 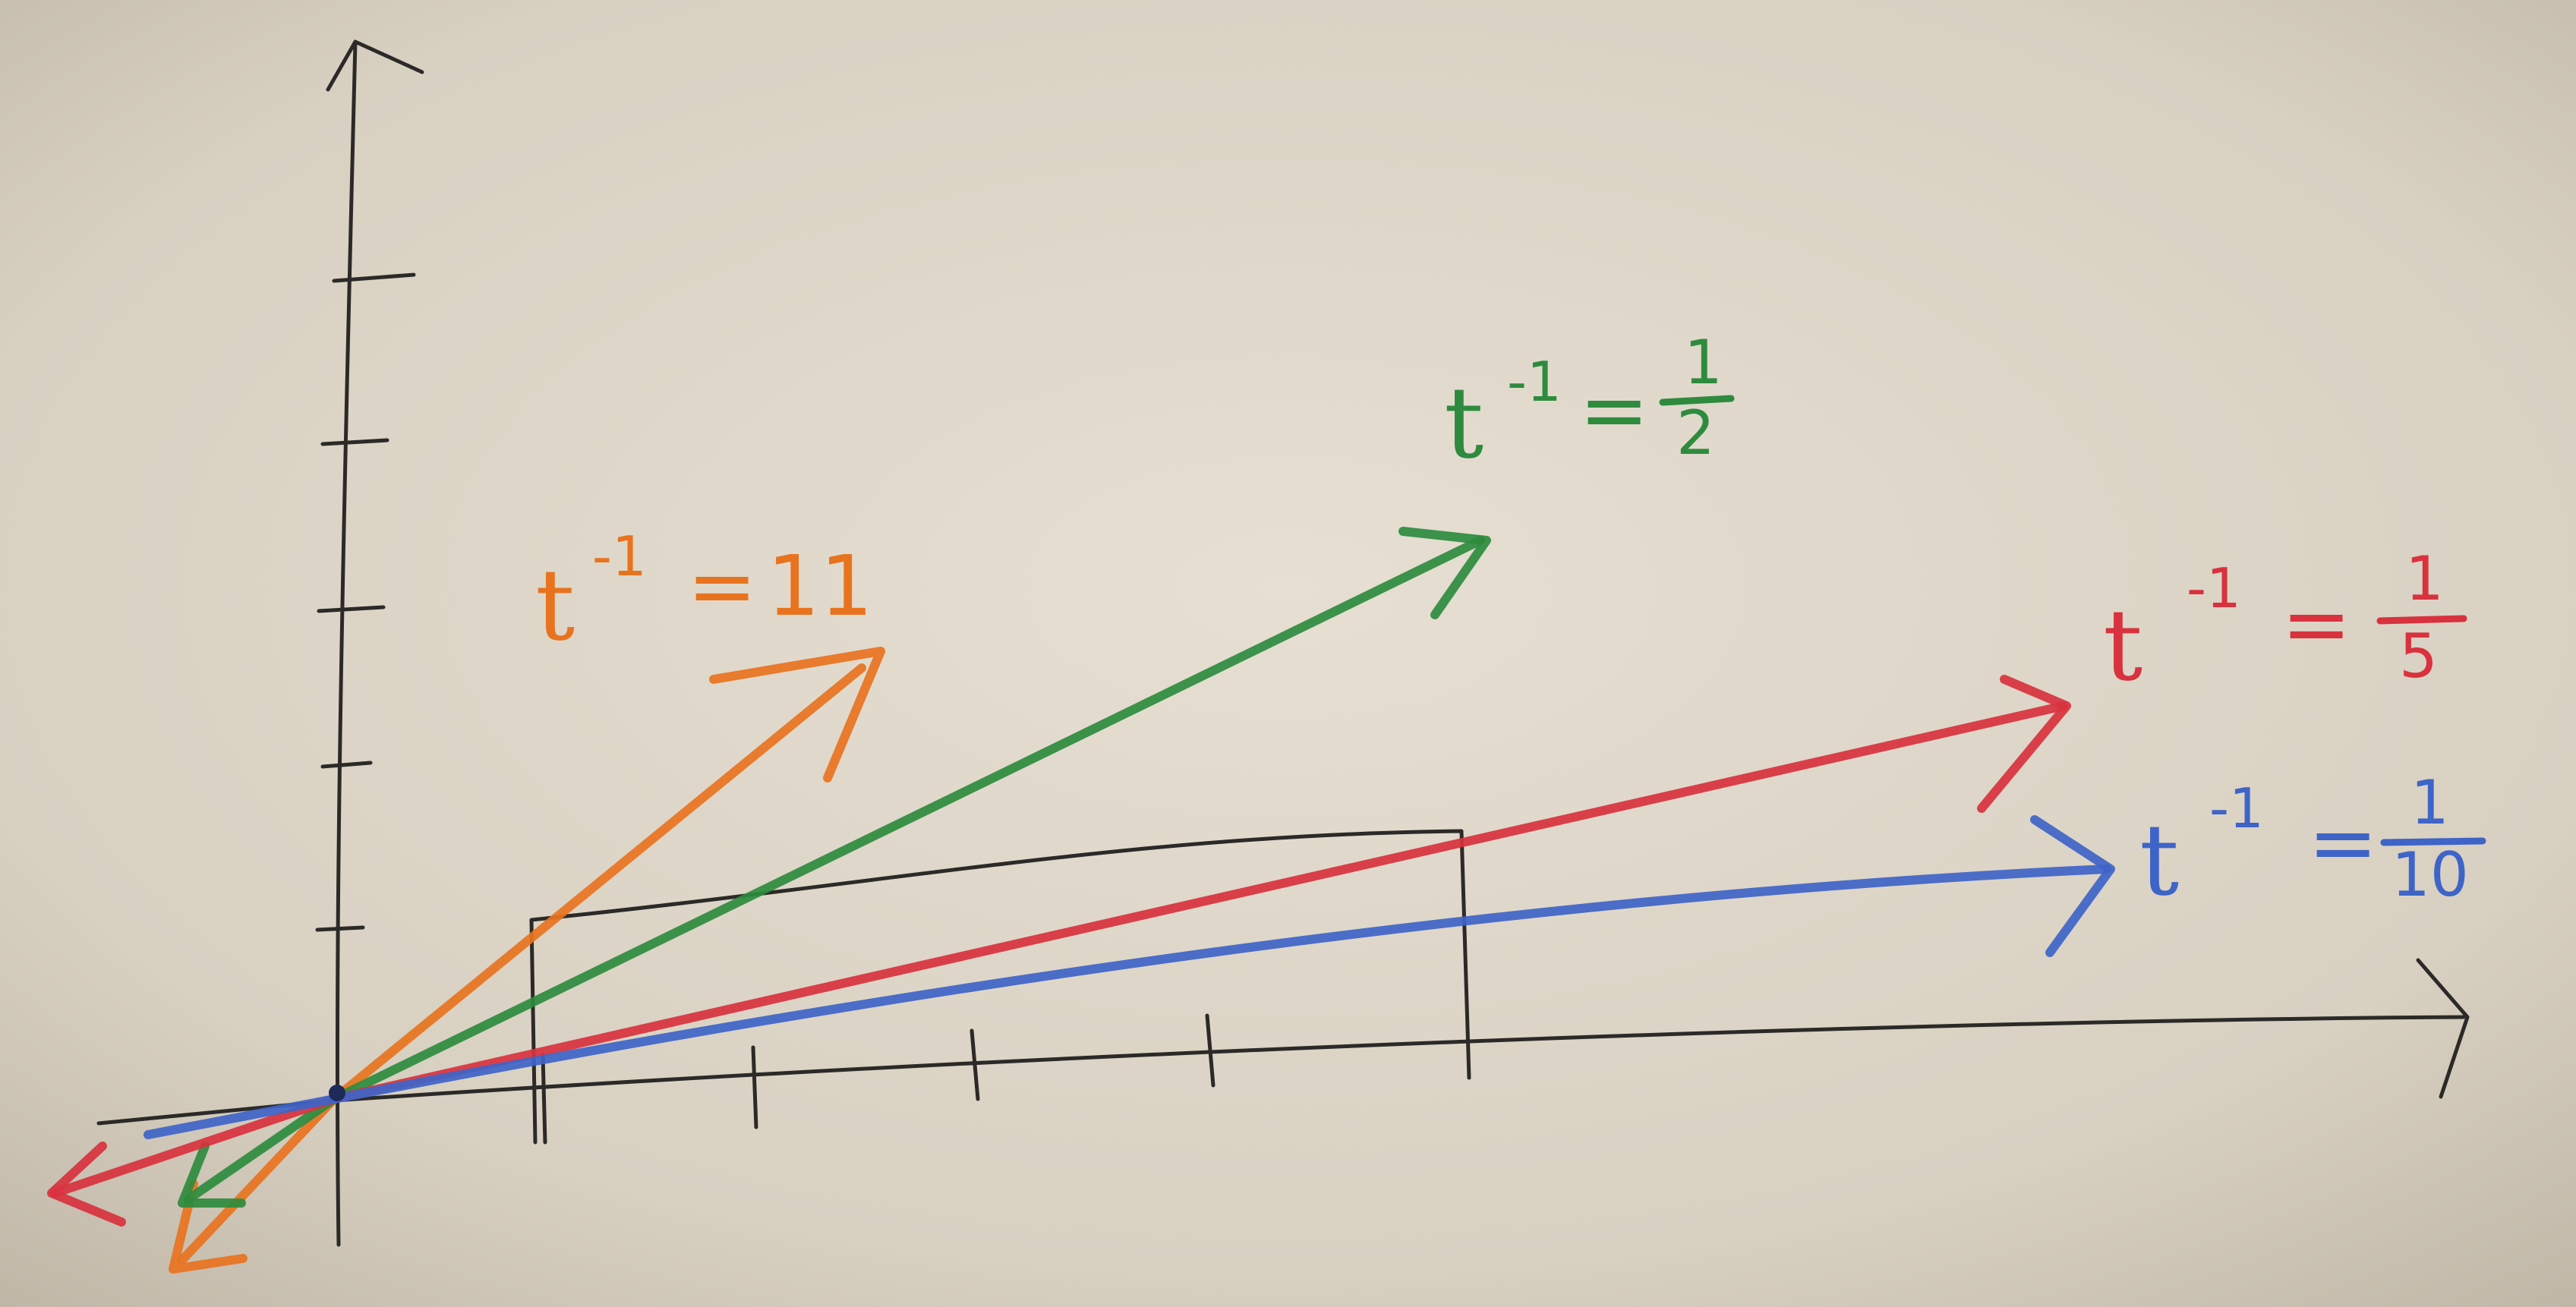 I want to click on orange-ray-negative-arrowhead, so click(x=208, y=1226).